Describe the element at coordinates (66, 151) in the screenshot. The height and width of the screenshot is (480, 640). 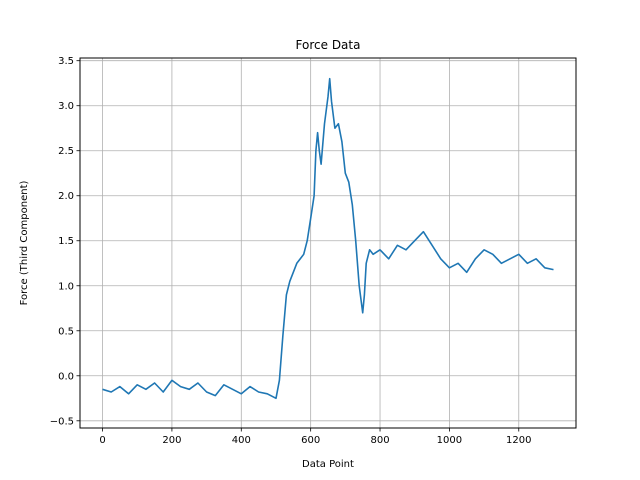
I see `y-tick-label: 2.5` at that location.